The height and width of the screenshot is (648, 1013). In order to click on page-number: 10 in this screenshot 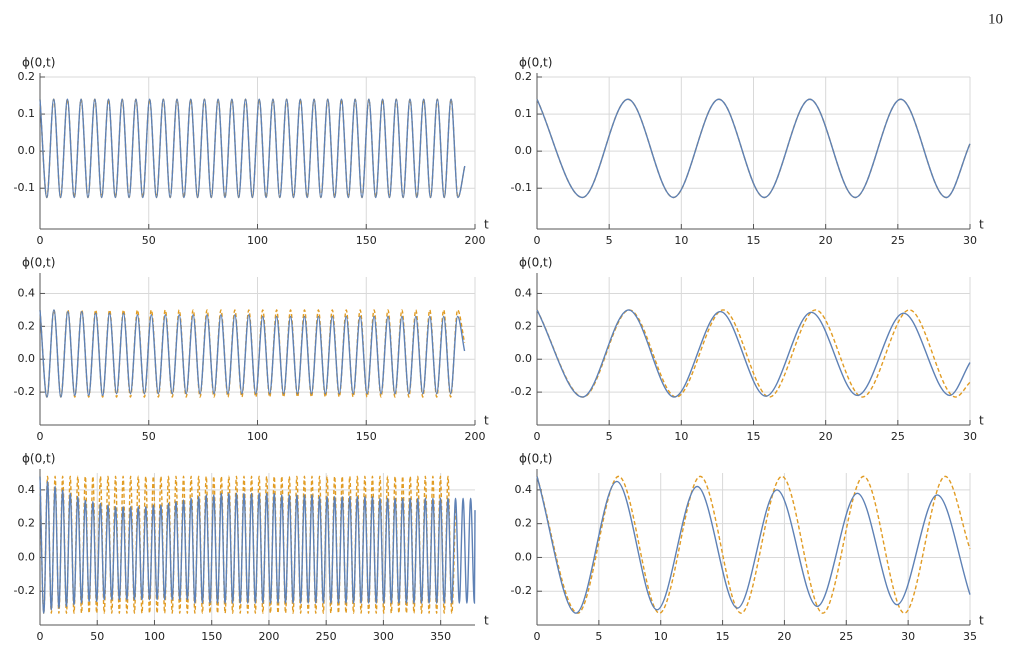, I will do `click(995, 19)`.